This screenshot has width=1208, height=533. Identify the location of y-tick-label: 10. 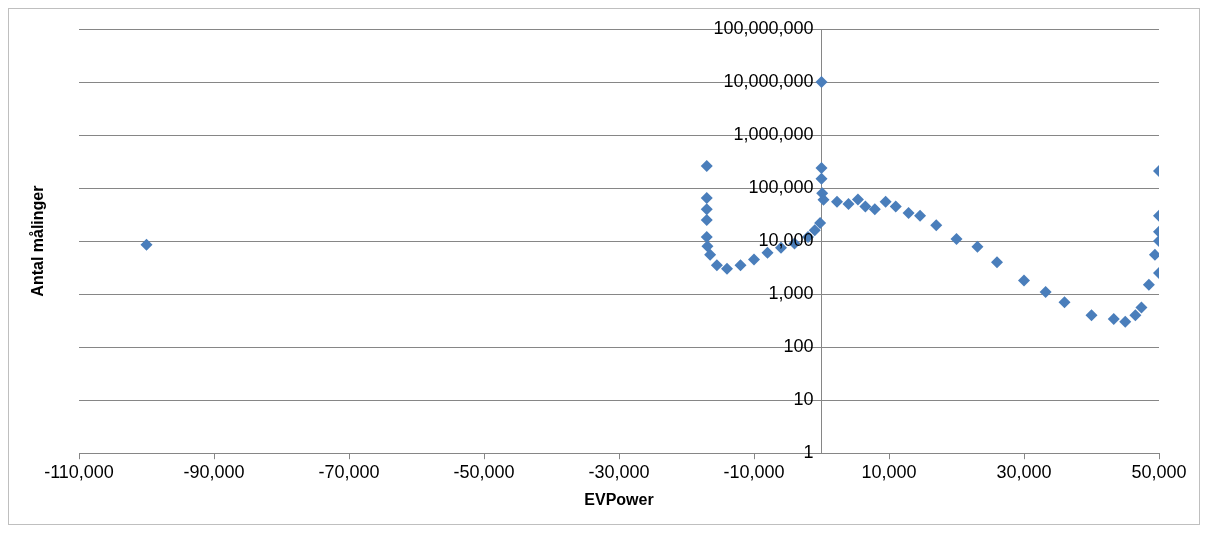
(803, 399).